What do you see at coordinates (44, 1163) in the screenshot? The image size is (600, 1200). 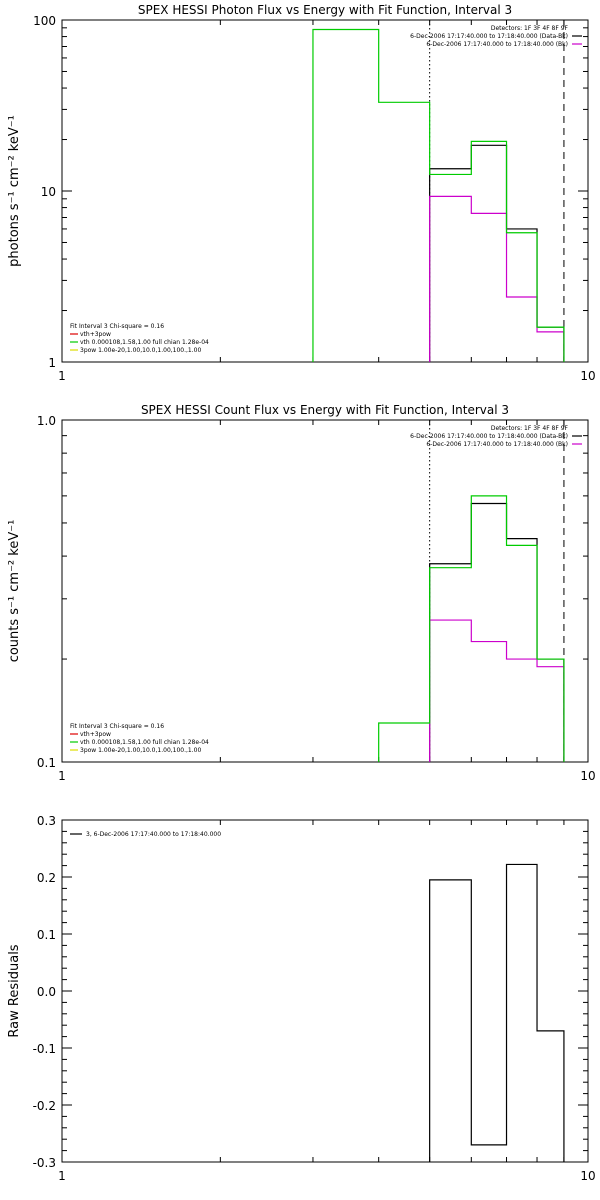 I see `y-tick-label: -0.3` at bounding box center [44, 1163].